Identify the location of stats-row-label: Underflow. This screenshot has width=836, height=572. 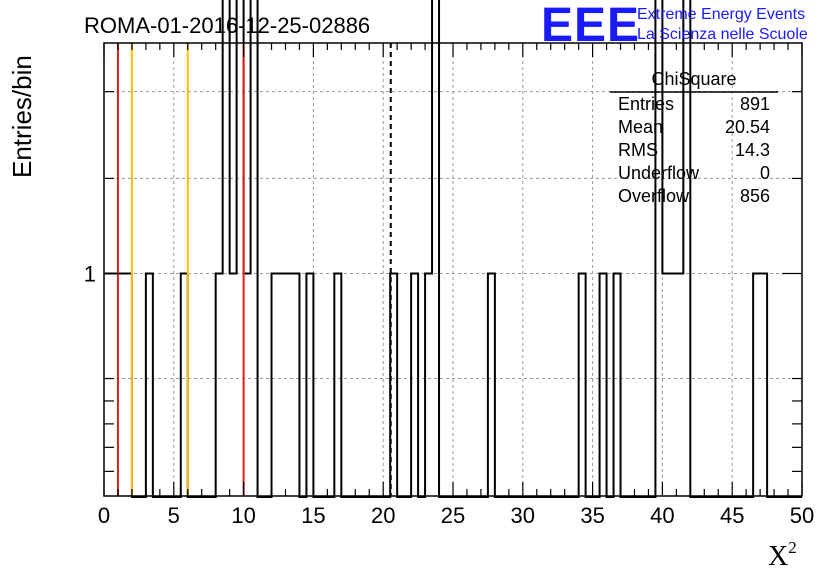
(659, 173).